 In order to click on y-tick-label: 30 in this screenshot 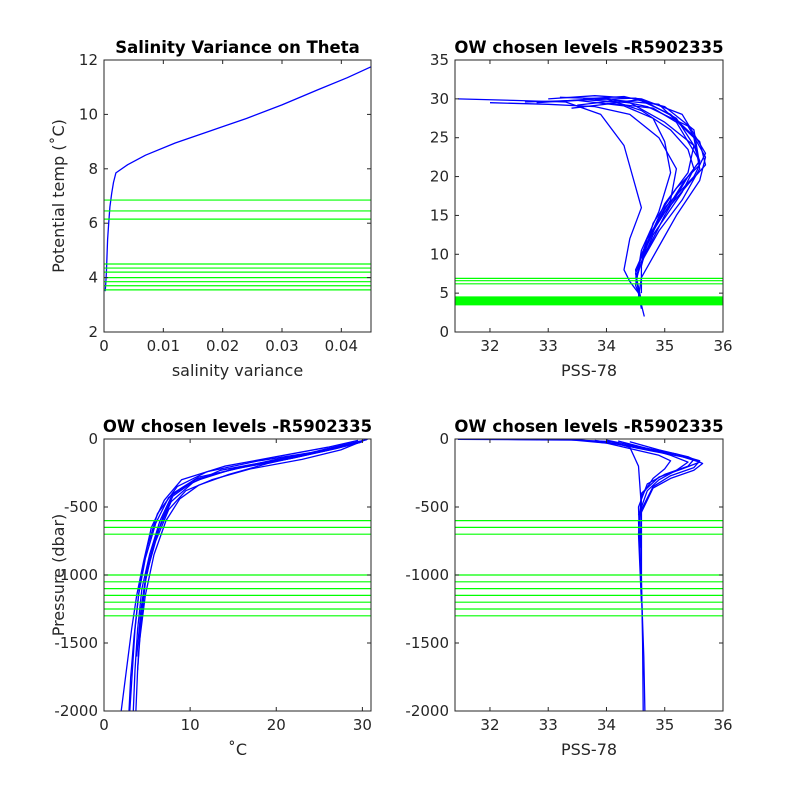, I will do `click(439, 99)`.